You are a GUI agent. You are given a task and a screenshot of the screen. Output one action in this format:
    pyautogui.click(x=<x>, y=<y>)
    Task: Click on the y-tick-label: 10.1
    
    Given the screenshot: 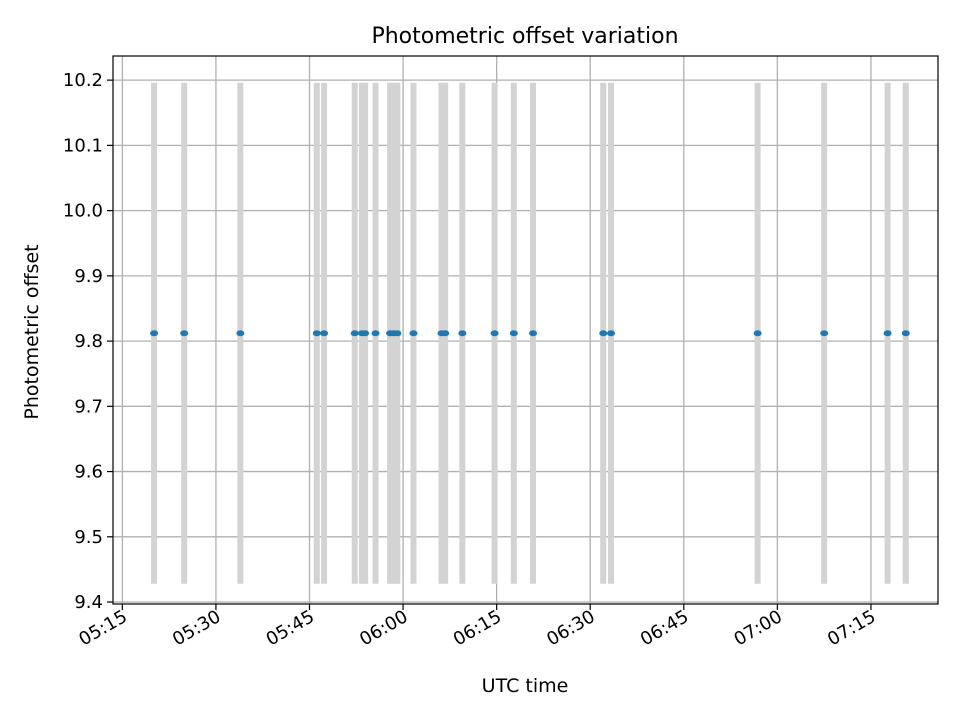 What is the action you would take?
    pyautogui.click(x=83, y=145)
    